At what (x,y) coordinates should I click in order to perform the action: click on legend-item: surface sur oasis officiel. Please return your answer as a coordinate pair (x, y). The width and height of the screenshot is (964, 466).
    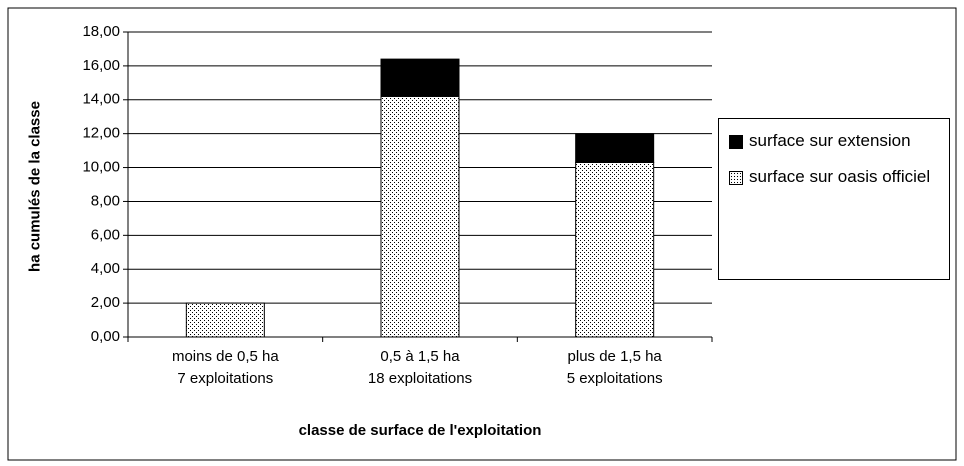
    Looking at the image, I should click on (834, 177).